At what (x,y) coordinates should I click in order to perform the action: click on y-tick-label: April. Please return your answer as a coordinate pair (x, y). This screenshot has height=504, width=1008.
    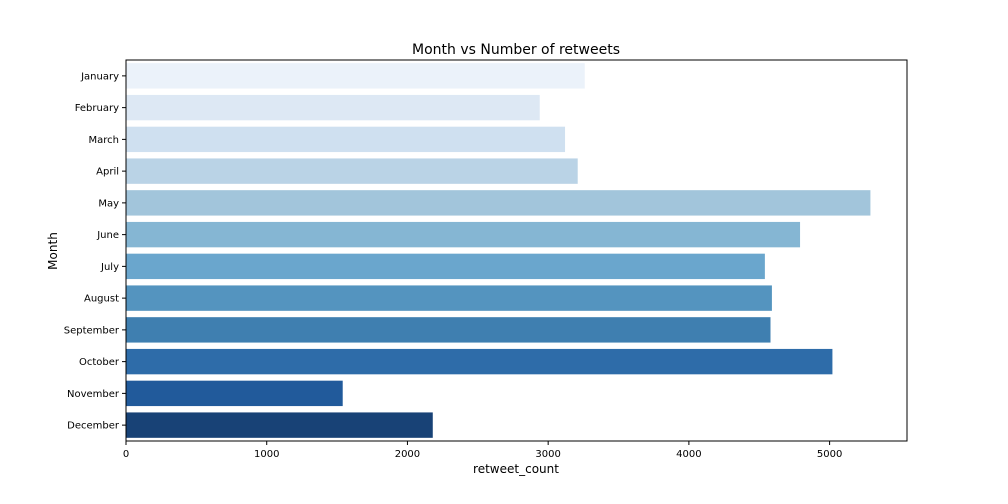
    Looking at the image, I should click on (107, 172).